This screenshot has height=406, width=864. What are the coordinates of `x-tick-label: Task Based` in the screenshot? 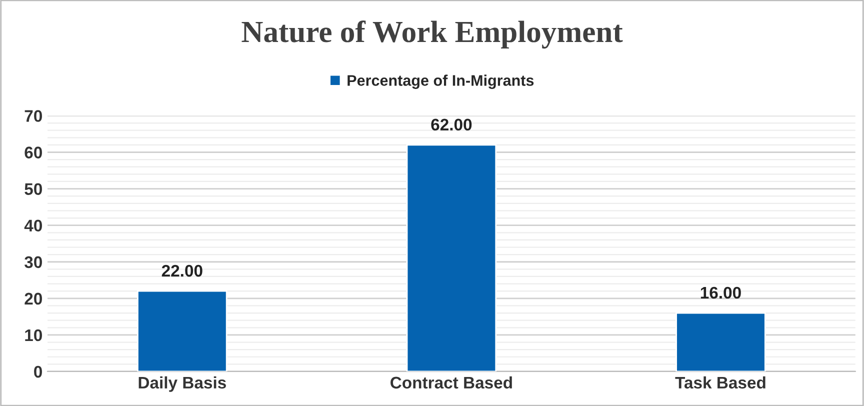 It's located at (720, 382).